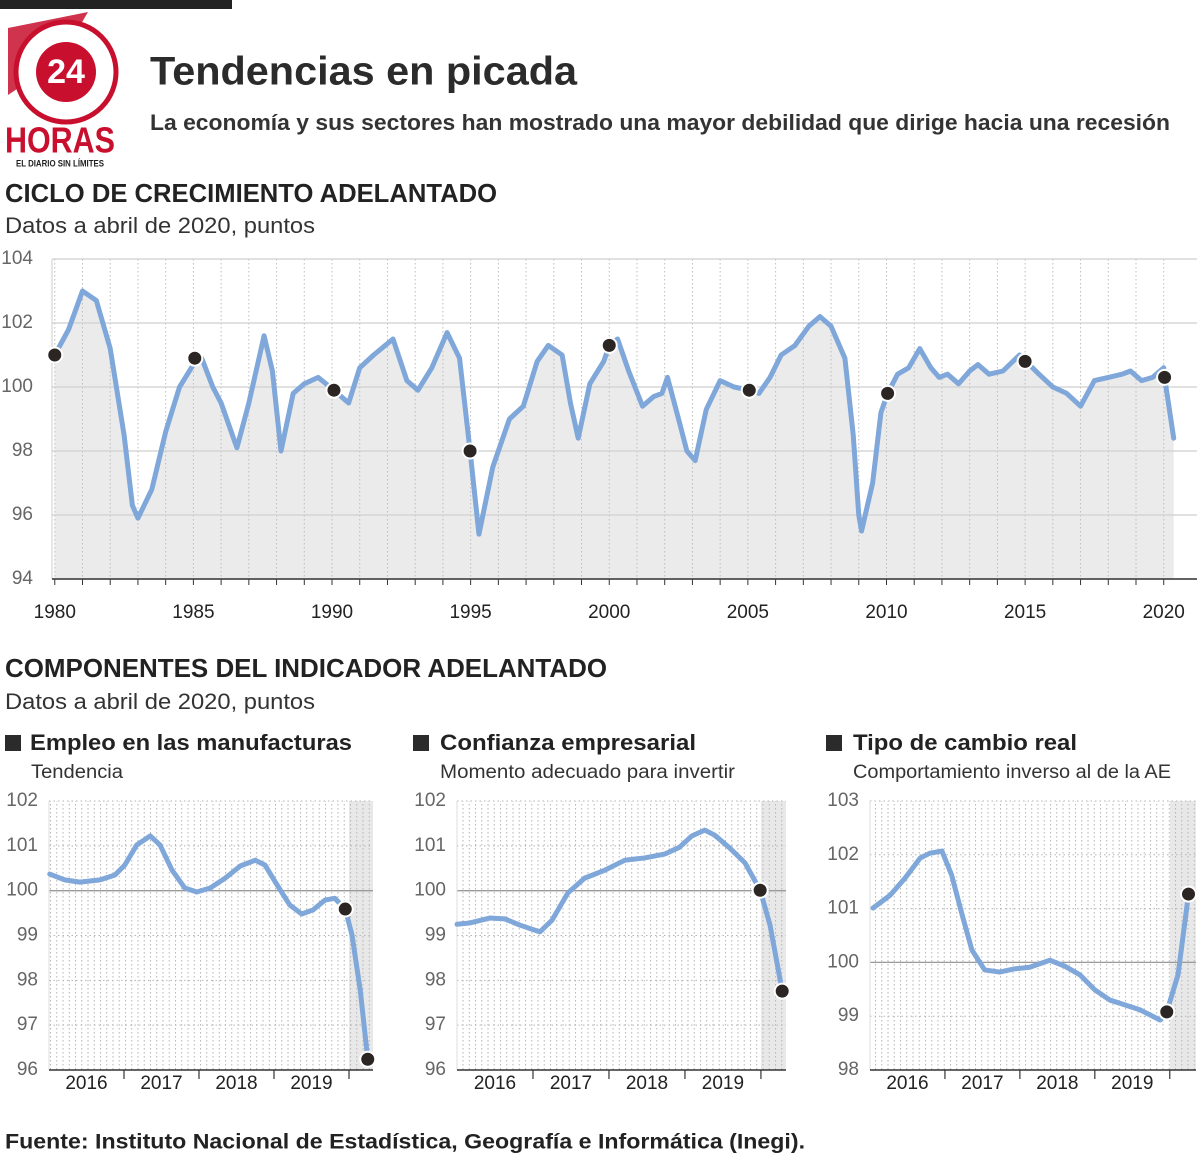 This screenshot has width=1197, height=1155. What do you see at coordinates (160, 701) in the screenshot?
I see `section-subtitle: Datos a abril de 2020, puntos` at bounding box center [160, 701].